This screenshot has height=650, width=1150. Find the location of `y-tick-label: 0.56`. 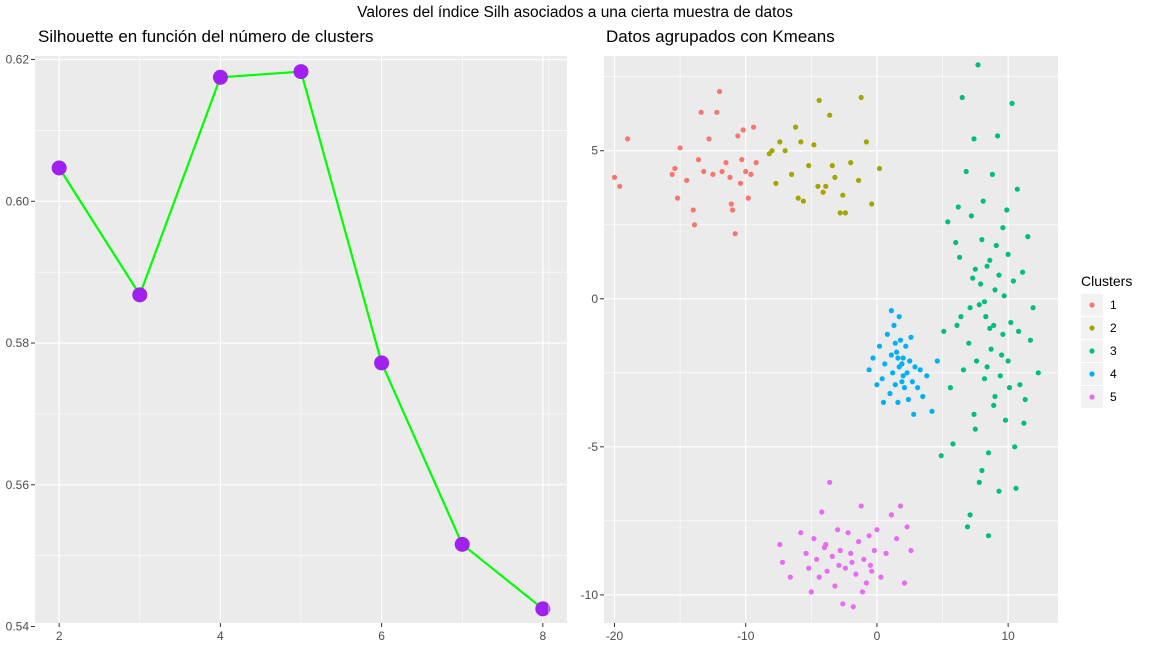

y-tick-label: 0.56 is located at coordinates (18, 485).